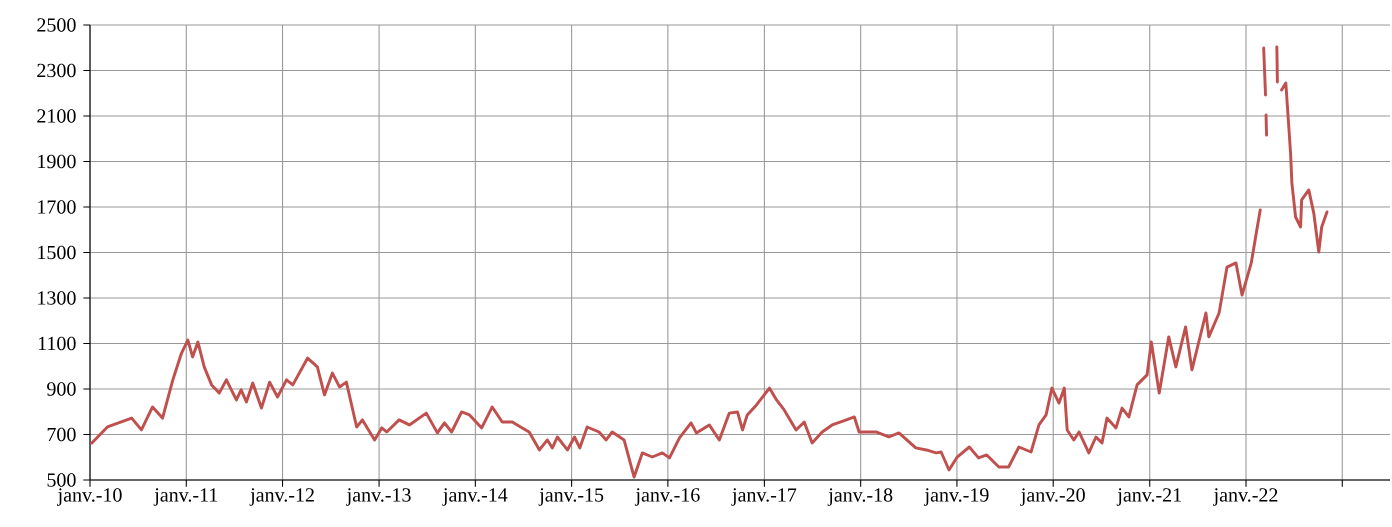  I want to click on y-tick-label: 2500, so click(56, 25).